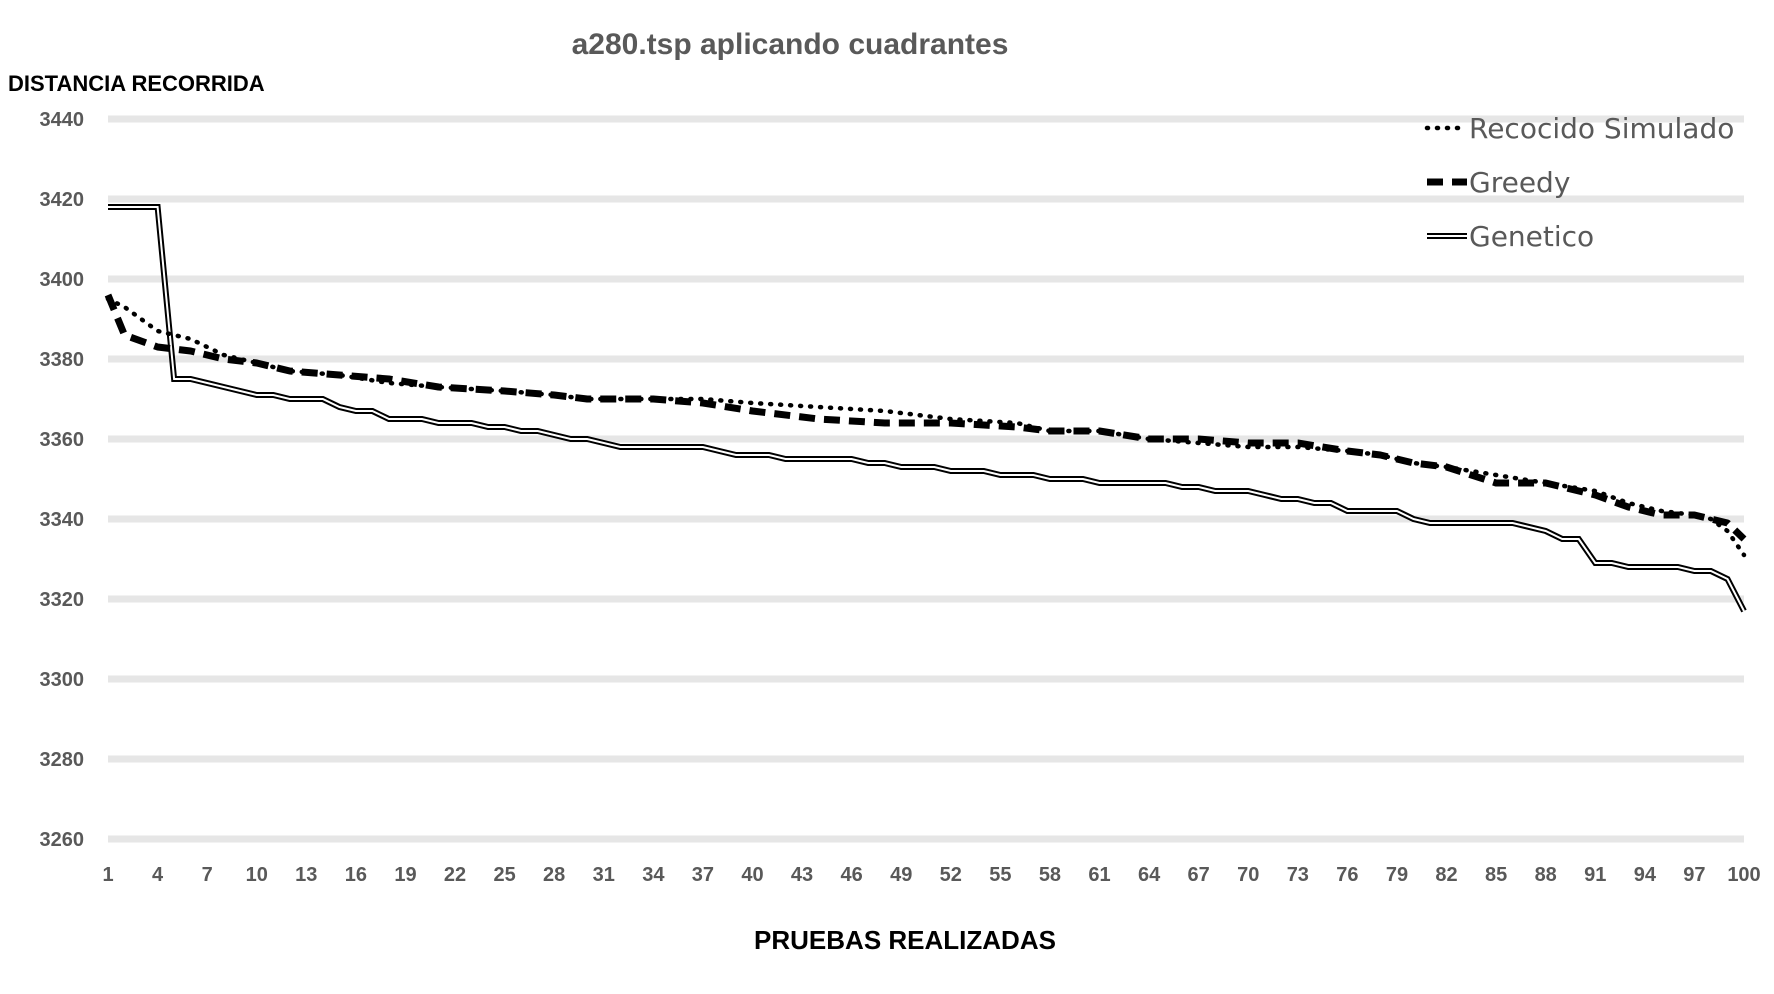  What do you see at coordinates (62, 440) in the screenshot?
I see `y-tick-label: 3360` at bounding box center [62, 440].